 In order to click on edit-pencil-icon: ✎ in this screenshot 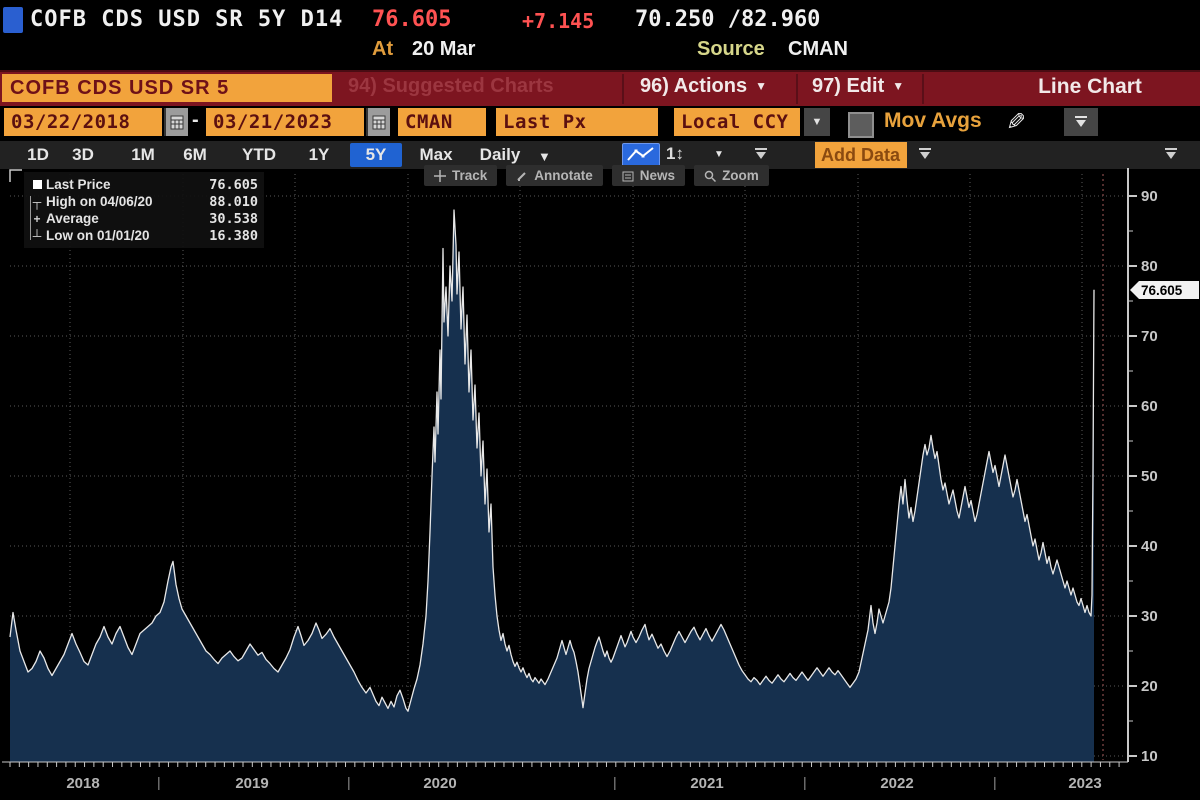, I will do `click(1016, 122)`.